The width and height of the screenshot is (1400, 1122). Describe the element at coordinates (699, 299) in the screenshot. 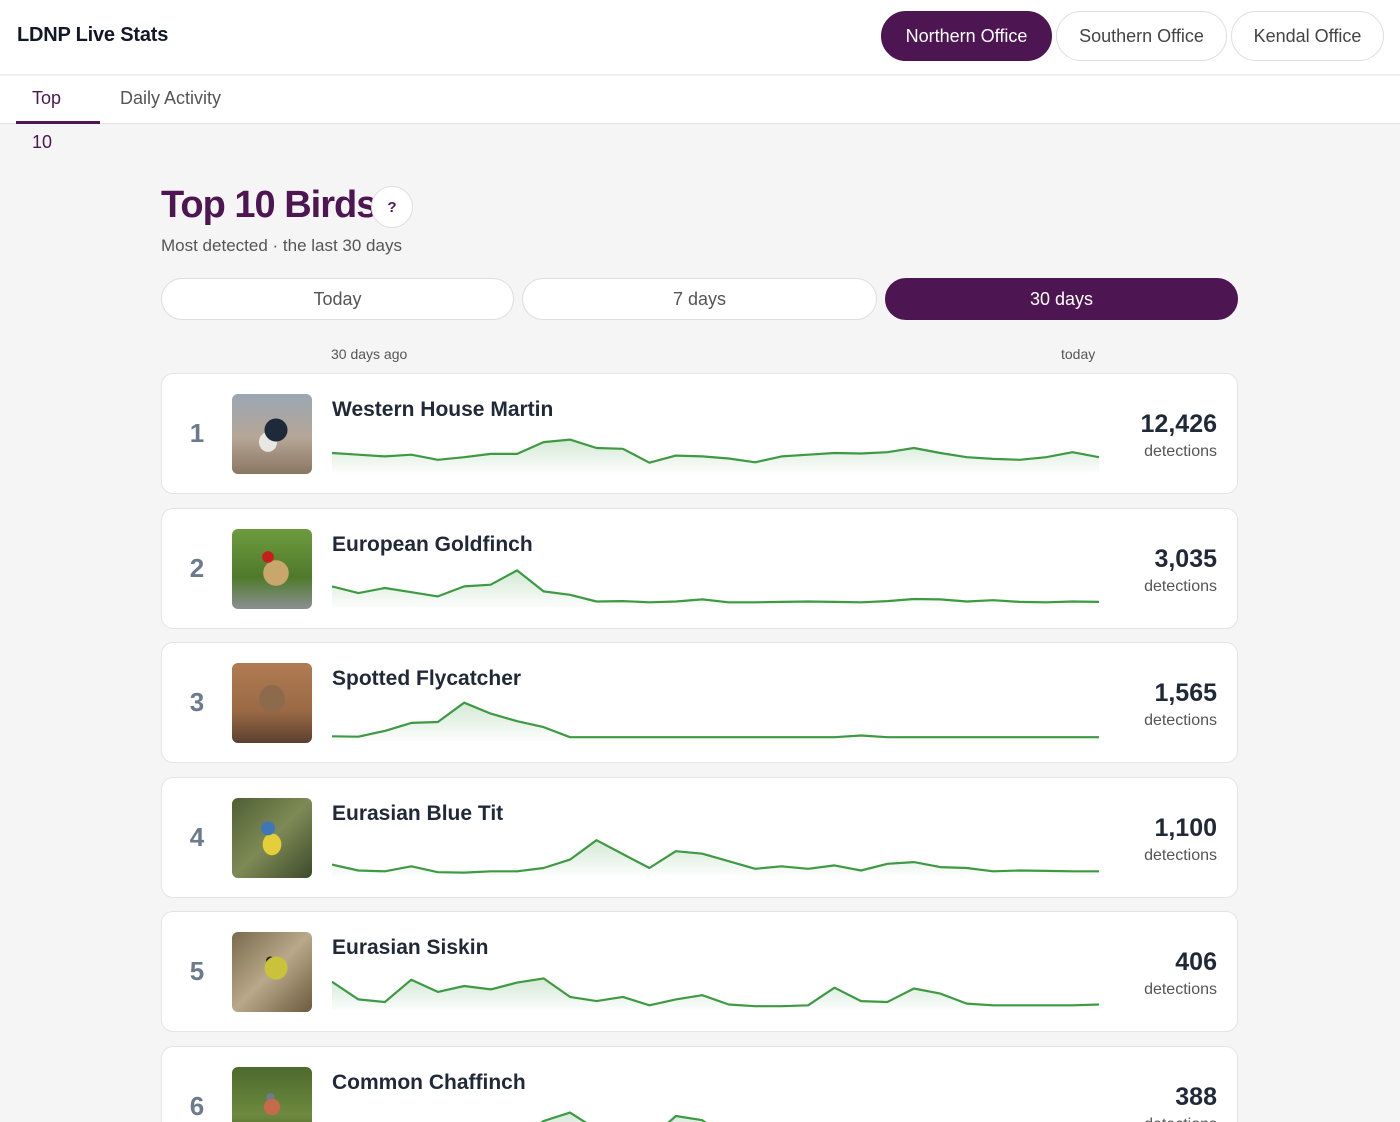

I see `range-button-7-days: 7 days` at that location.